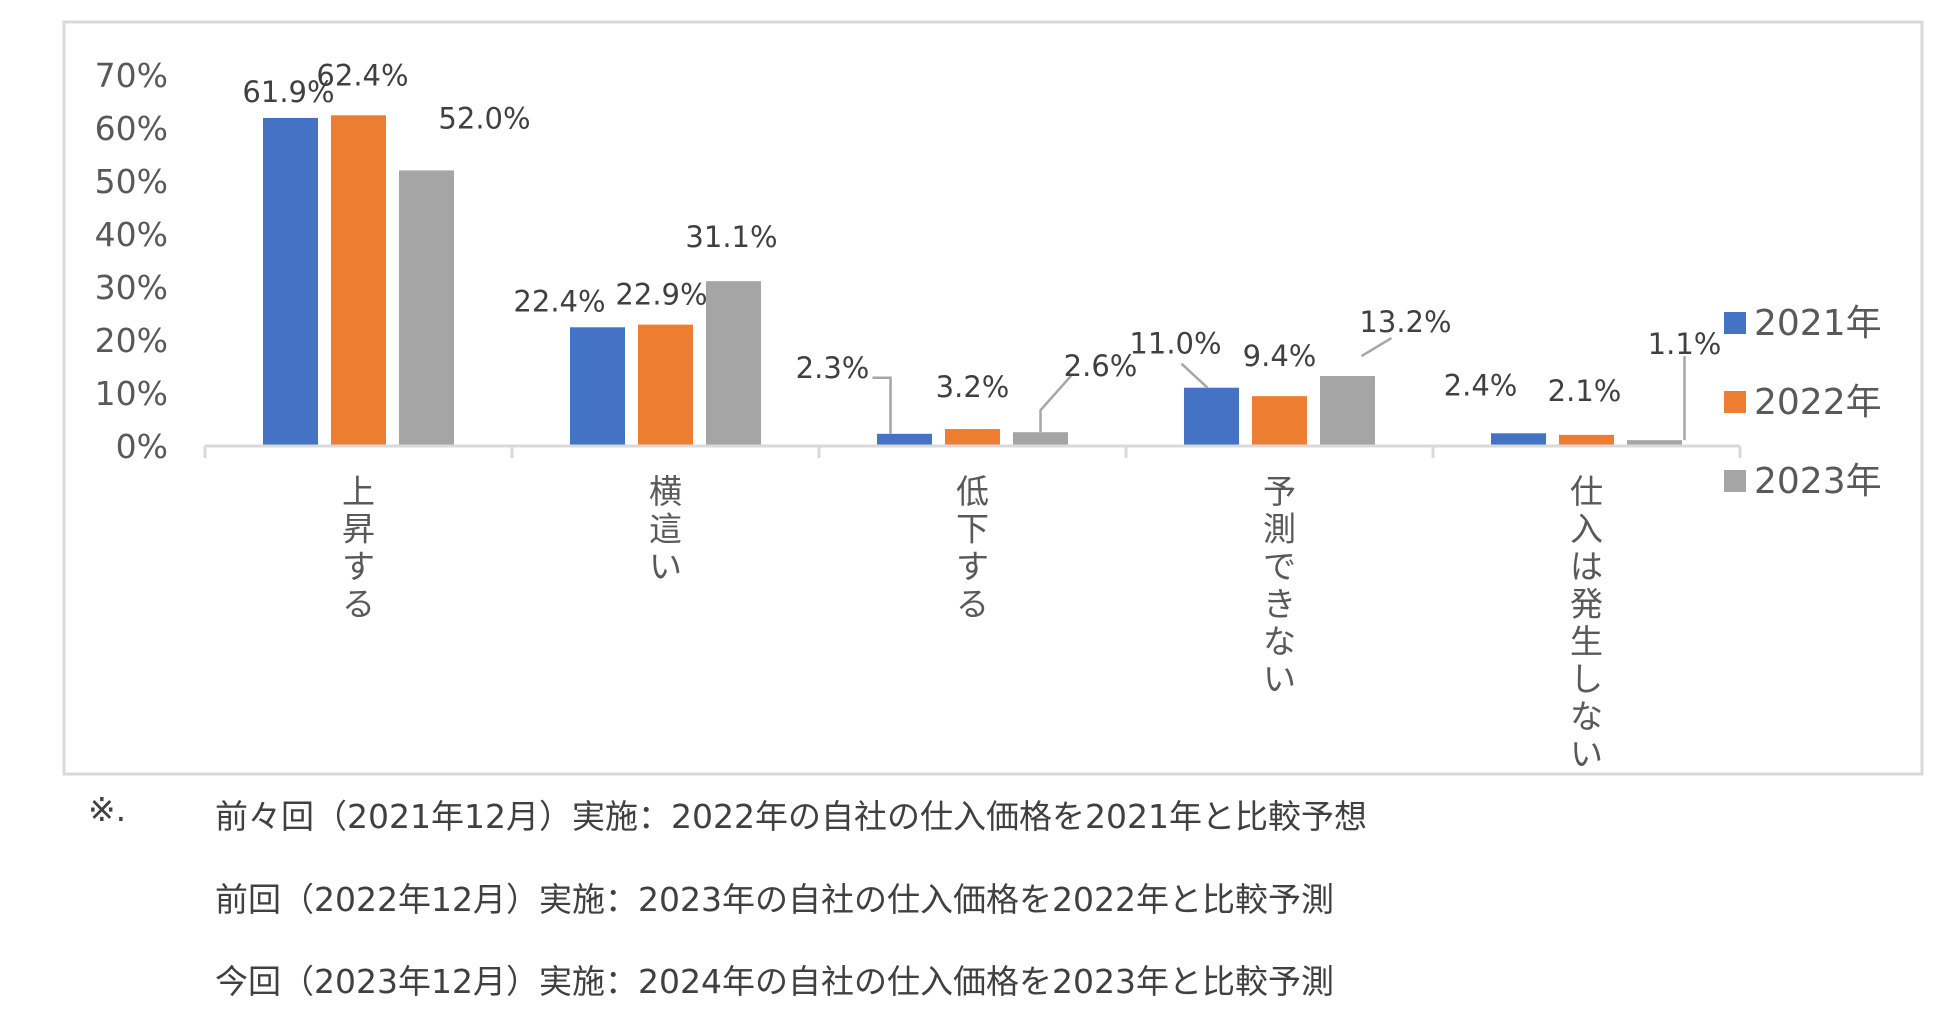 This screenshot has width=1950, height=1018. What do you see at coordinates (1818, 323) in the screenshot?
I see `legend-label: 2021年` at bounding box center [1818, 323].